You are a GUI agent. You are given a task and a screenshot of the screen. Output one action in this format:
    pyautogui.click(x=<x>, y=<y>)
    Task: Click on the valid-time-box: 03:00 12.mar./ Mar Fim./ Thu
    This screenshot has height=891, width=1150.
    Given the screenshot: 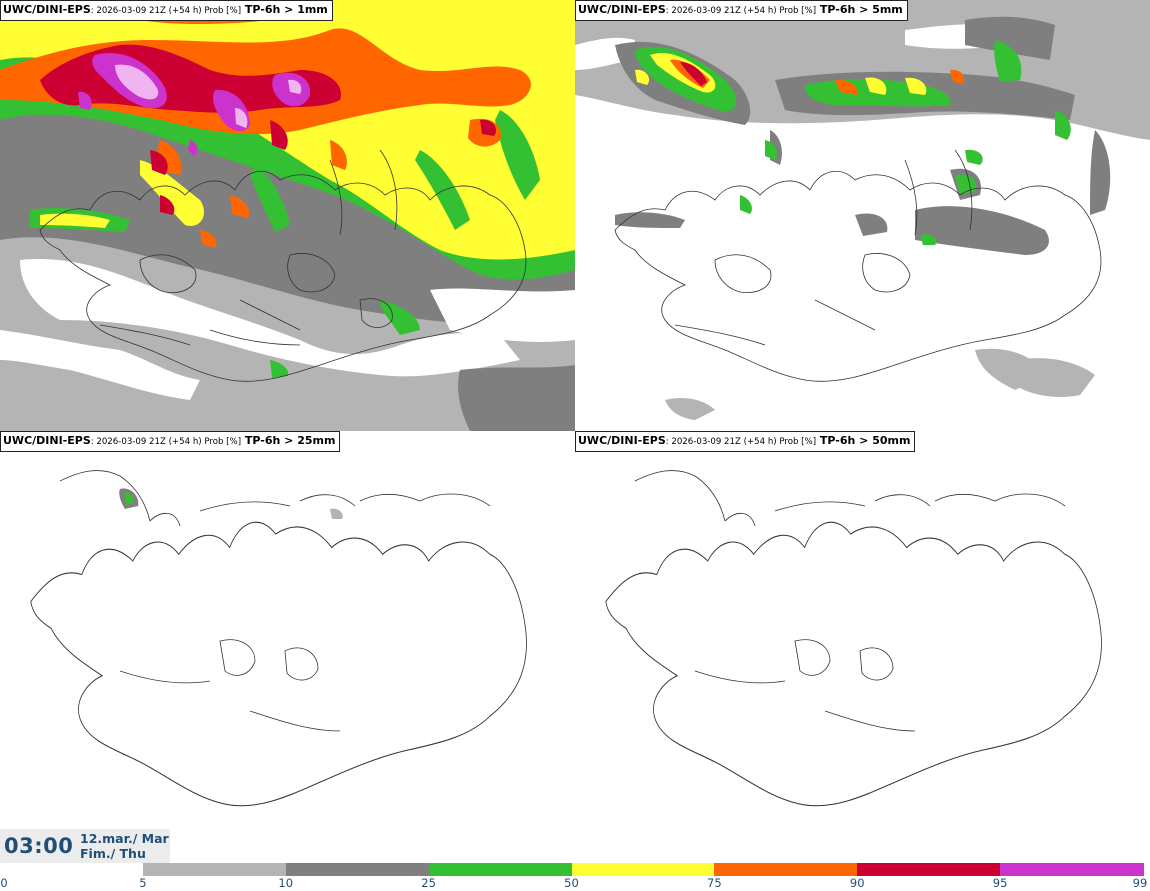 What is the action you would take?
    pyautogui.click(x=85, y=846)
    